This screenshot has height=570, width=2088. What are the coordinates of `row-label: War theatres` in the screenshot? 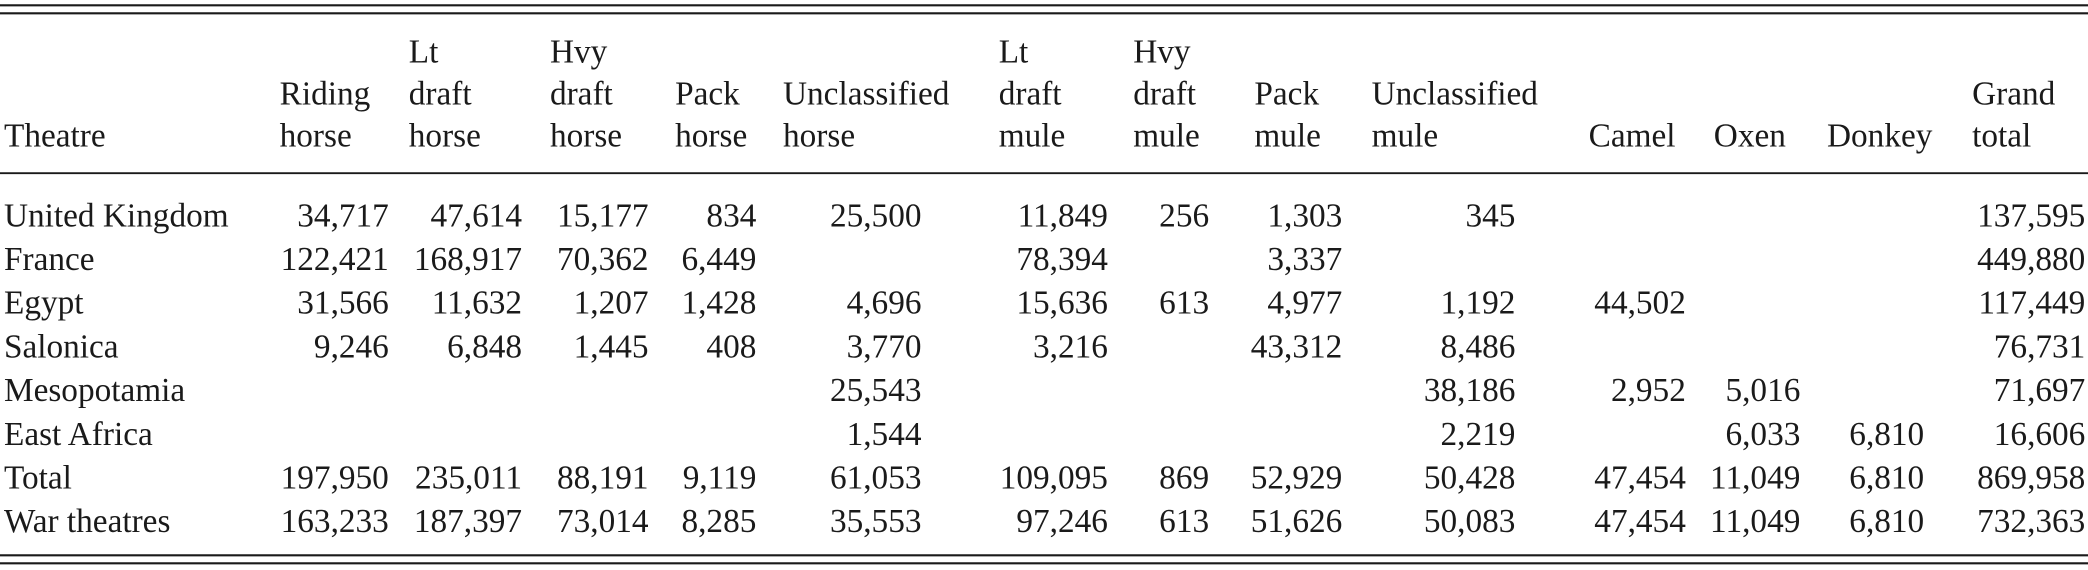 It's located at (87, 521).